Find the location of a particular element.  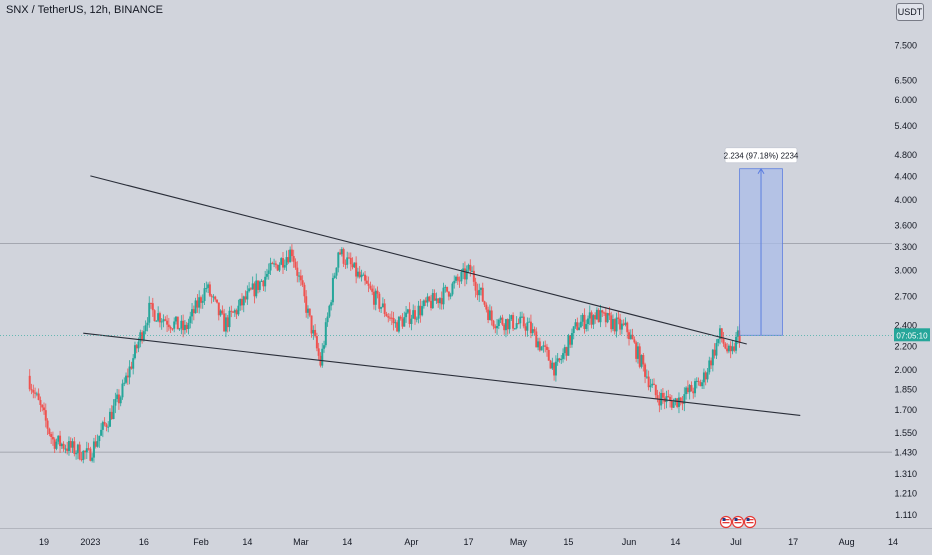

us-flag-icon is located at coordinates (738, 522).